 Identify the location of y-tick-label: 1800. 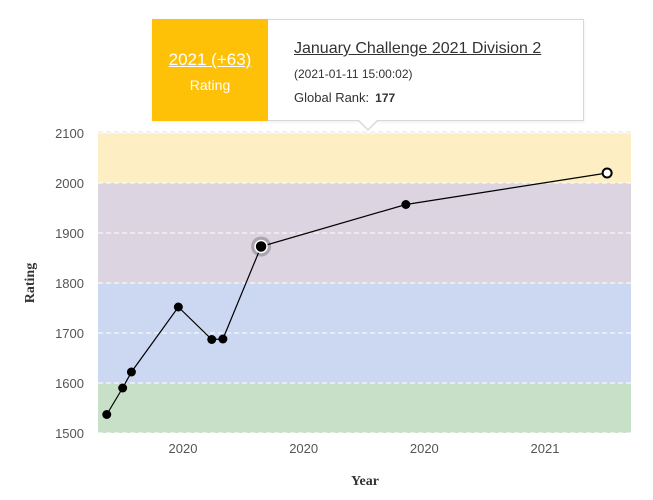
(69, 283).